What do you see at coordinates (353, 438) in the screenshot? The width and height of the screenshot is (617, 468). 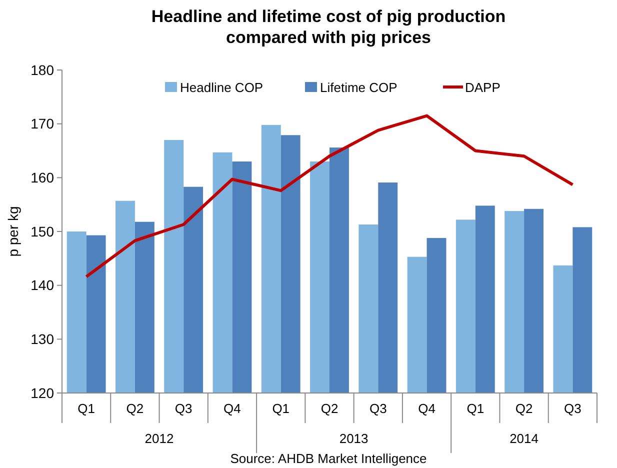 I see `text: 2013` at bounding box center [353, 438].